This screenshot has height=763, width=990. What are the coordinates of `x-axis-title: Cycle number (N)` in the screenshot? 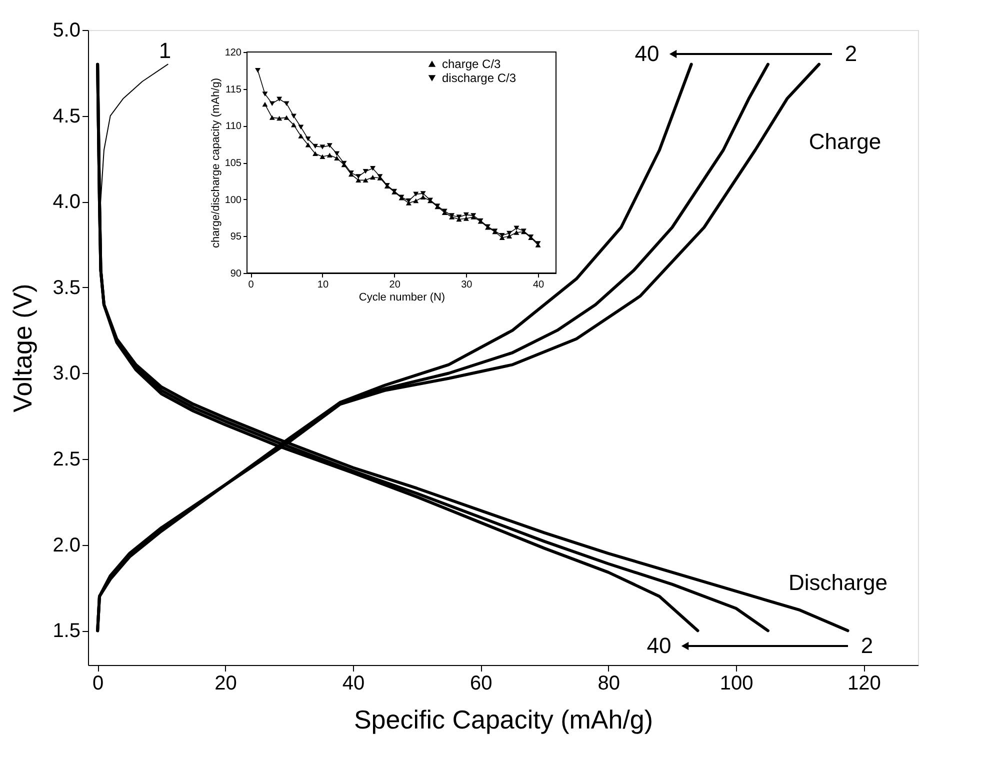 It's located at (402, 298).